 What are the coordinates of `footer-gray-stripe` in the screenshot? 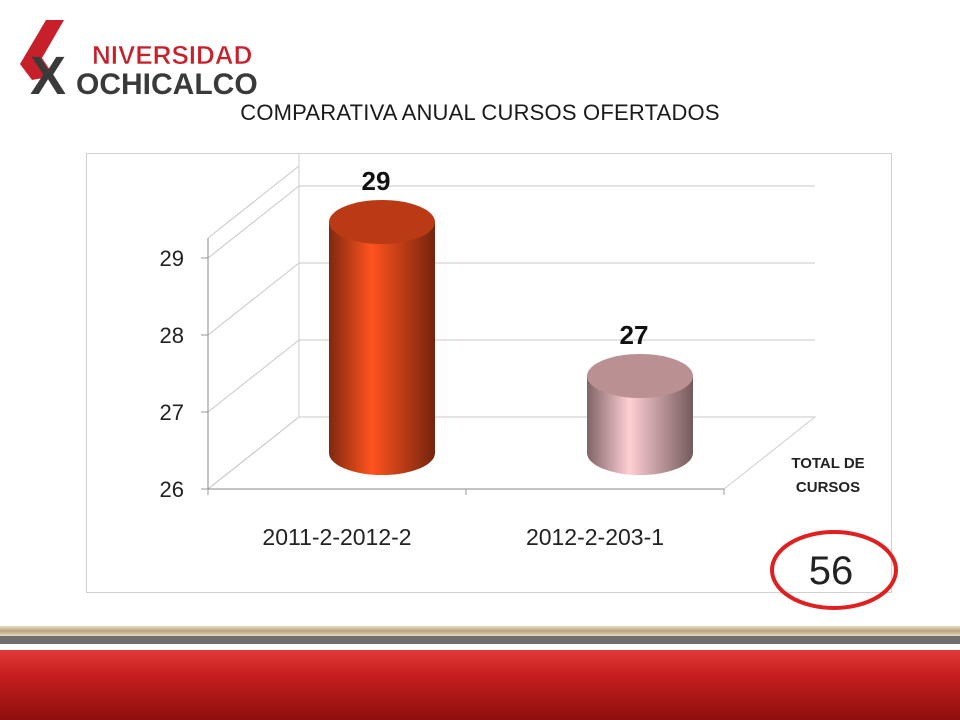 It's located at (480, 640).